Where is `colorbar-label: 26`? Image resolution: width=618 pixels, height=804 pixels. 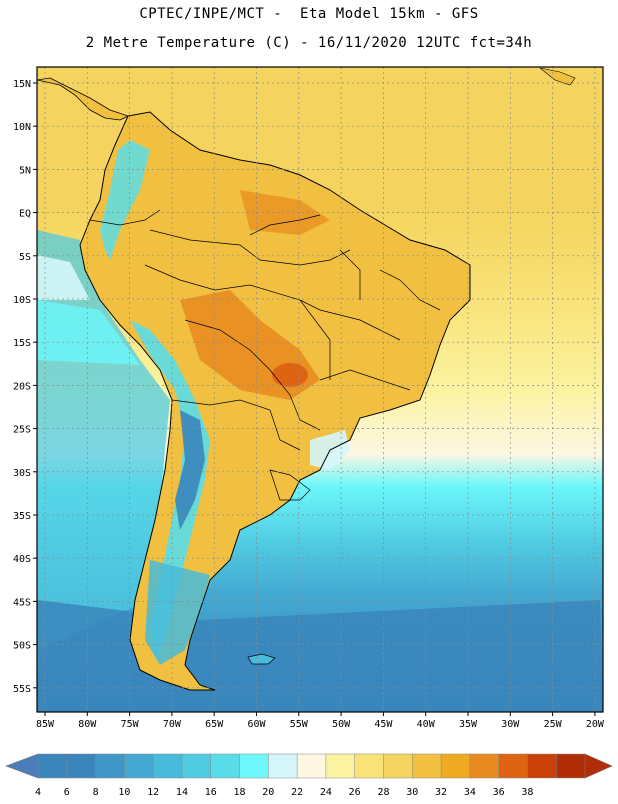
colorbar-label: 26 is located at coordinates (355, 792).